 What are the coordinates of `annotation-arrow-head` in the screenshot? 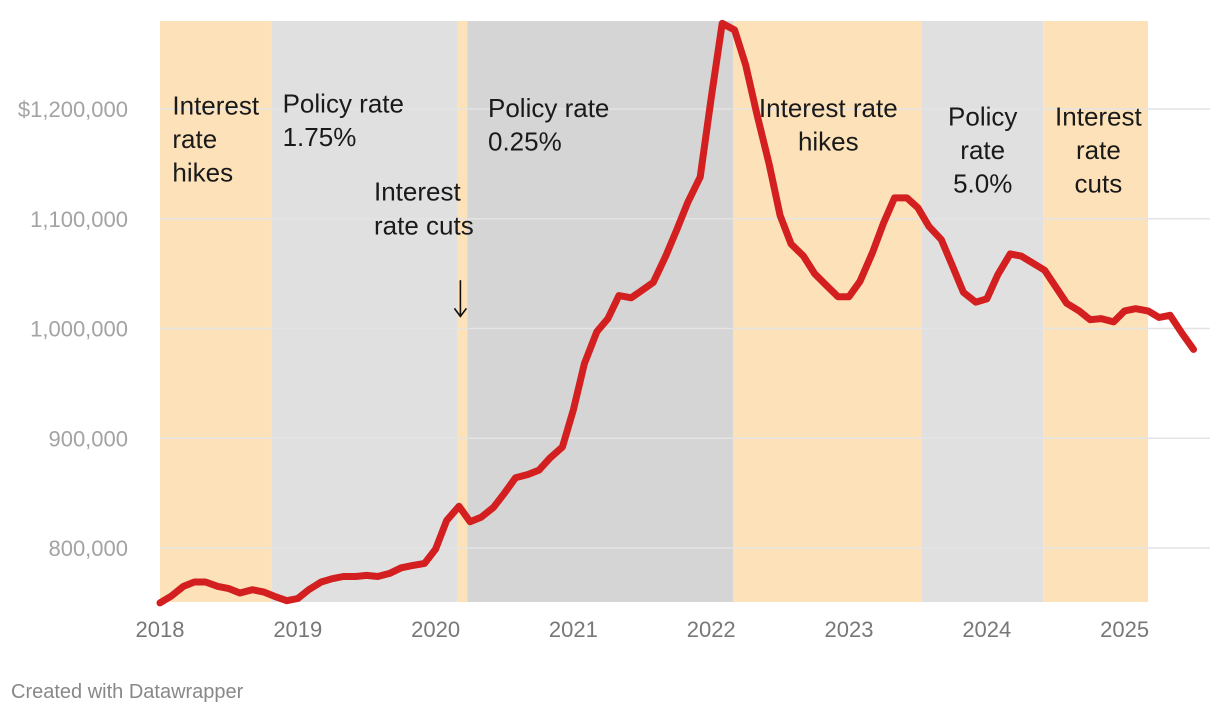 It's located at (460, 312).